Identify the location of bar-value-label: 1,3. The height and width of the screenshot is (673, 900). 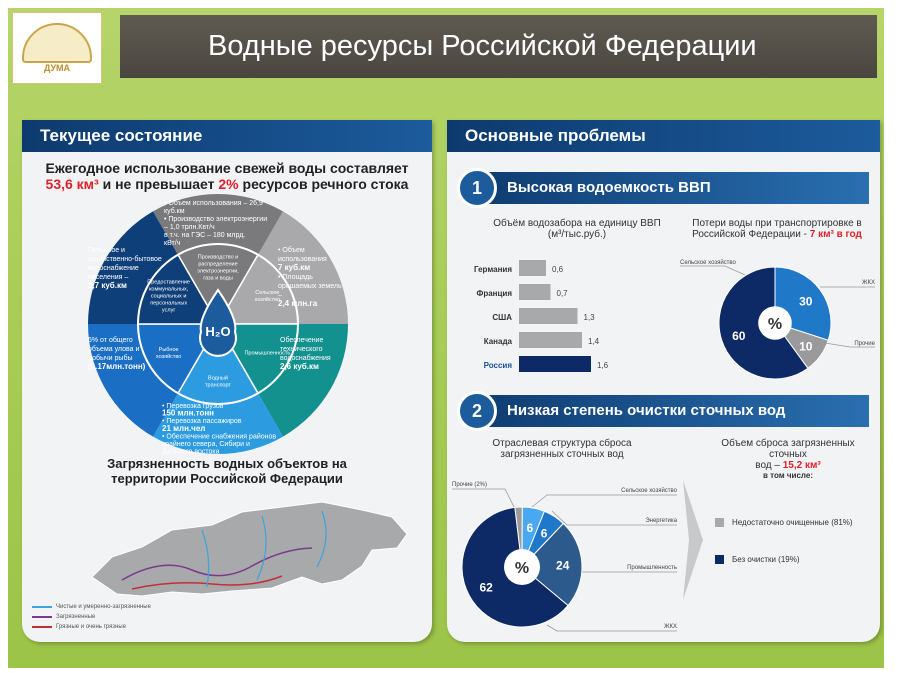
(590, 317).